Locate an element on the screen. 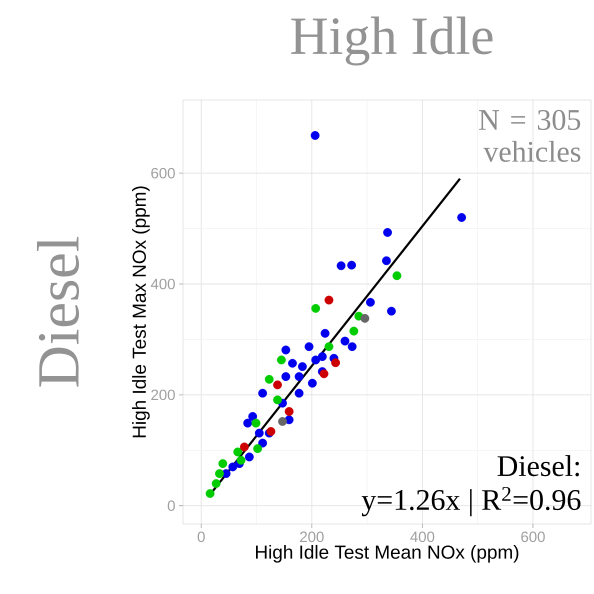 The width and height of the screenshot is (594, 594). y-tick-label: 0 is located at coordinates (171, 505).